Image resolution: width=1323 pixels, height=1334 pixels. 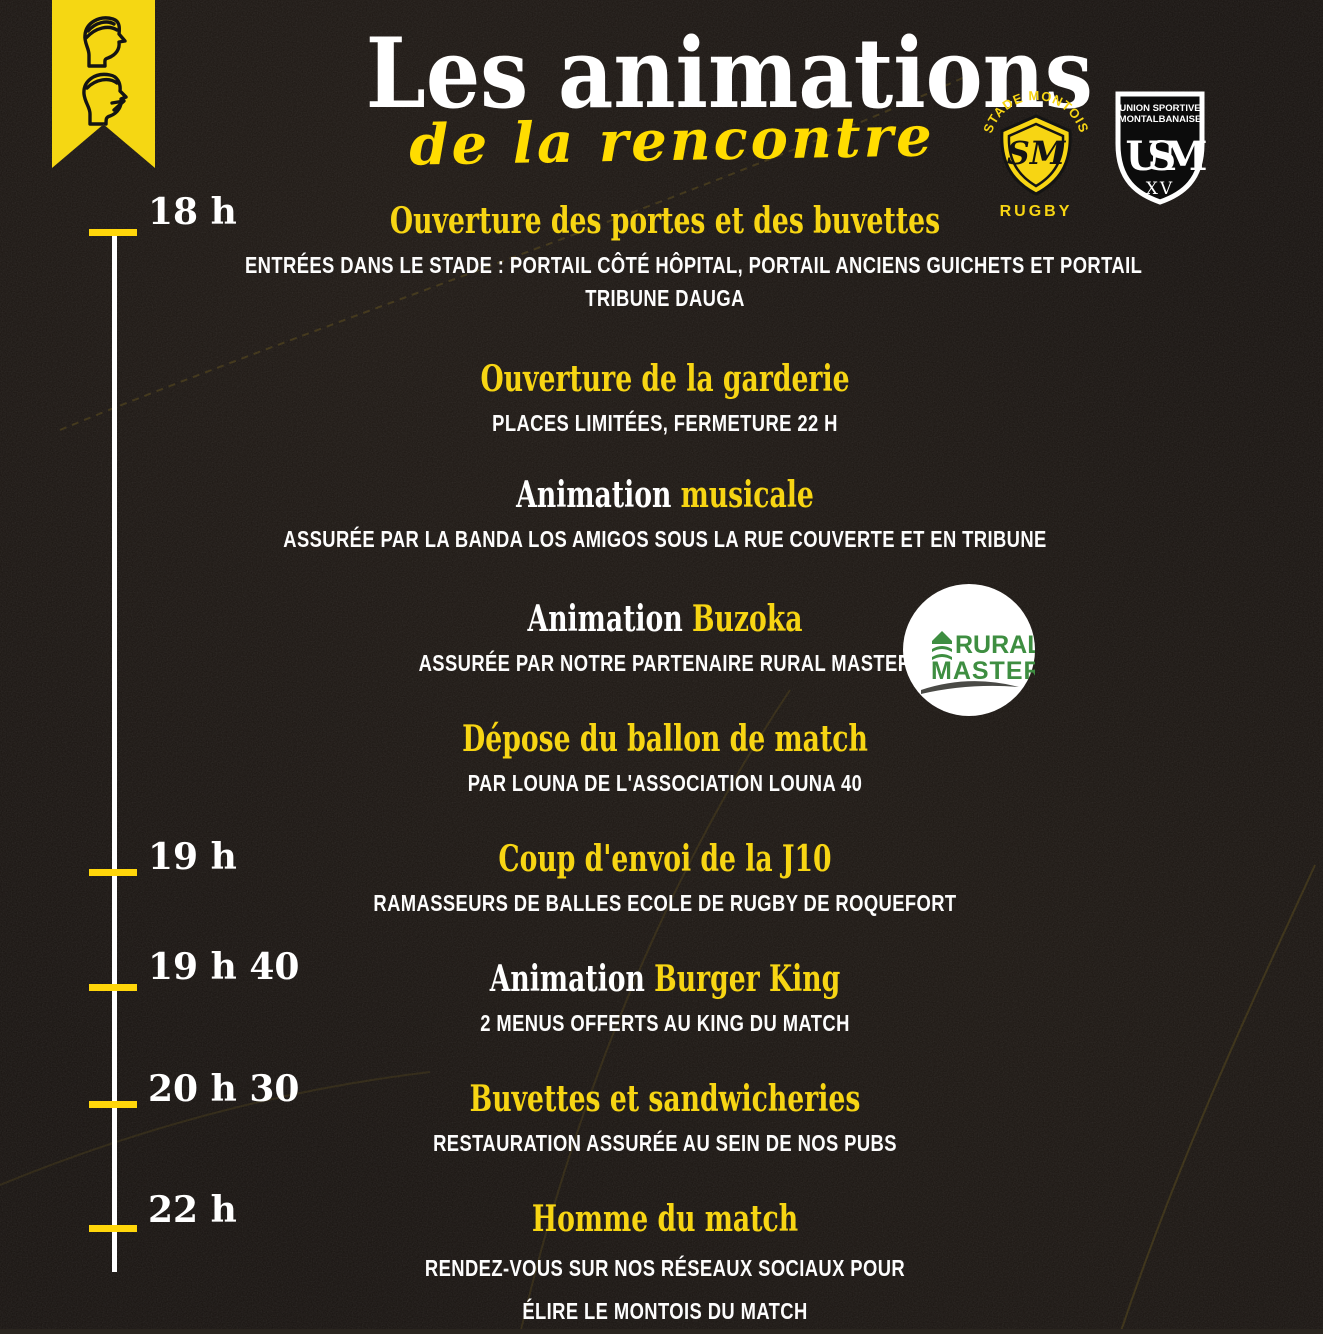 I want to click on event-title-yellow: Homme du match, so click(x=665, y=1219).